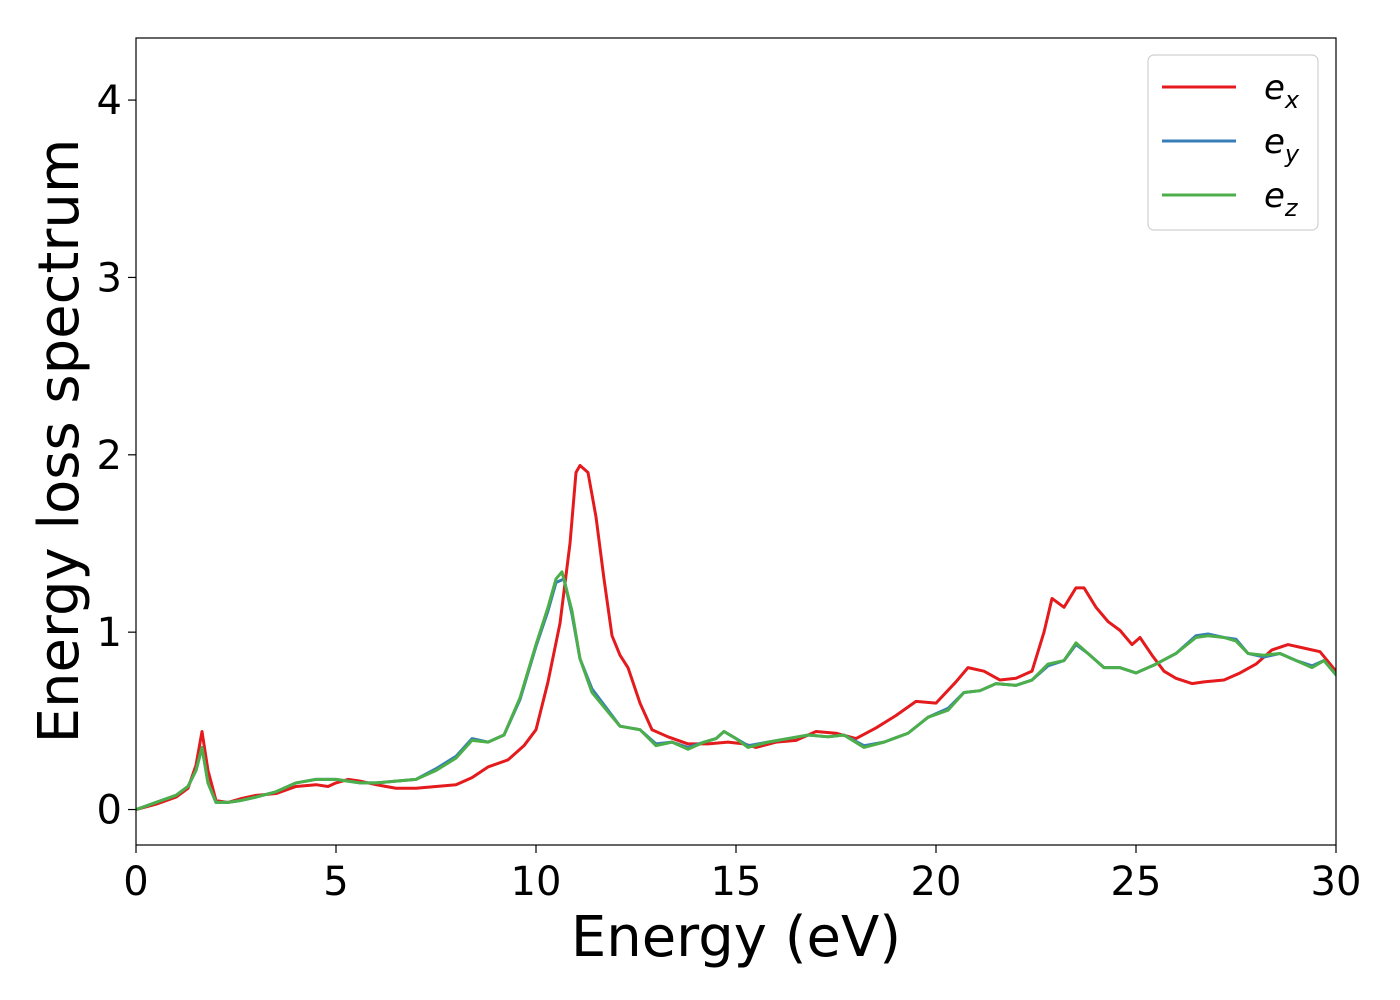  I want to click on x-tick-label: 5, so click(335, 882).